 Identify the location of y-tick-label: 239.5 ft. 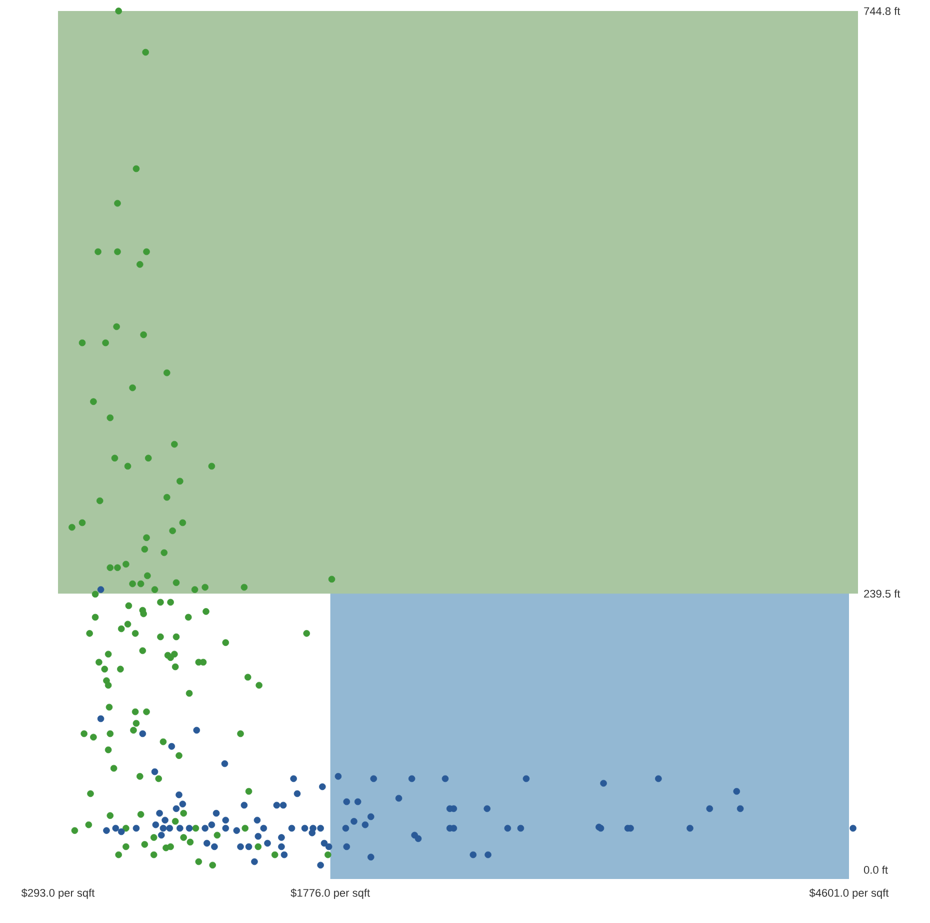
(882, 594).